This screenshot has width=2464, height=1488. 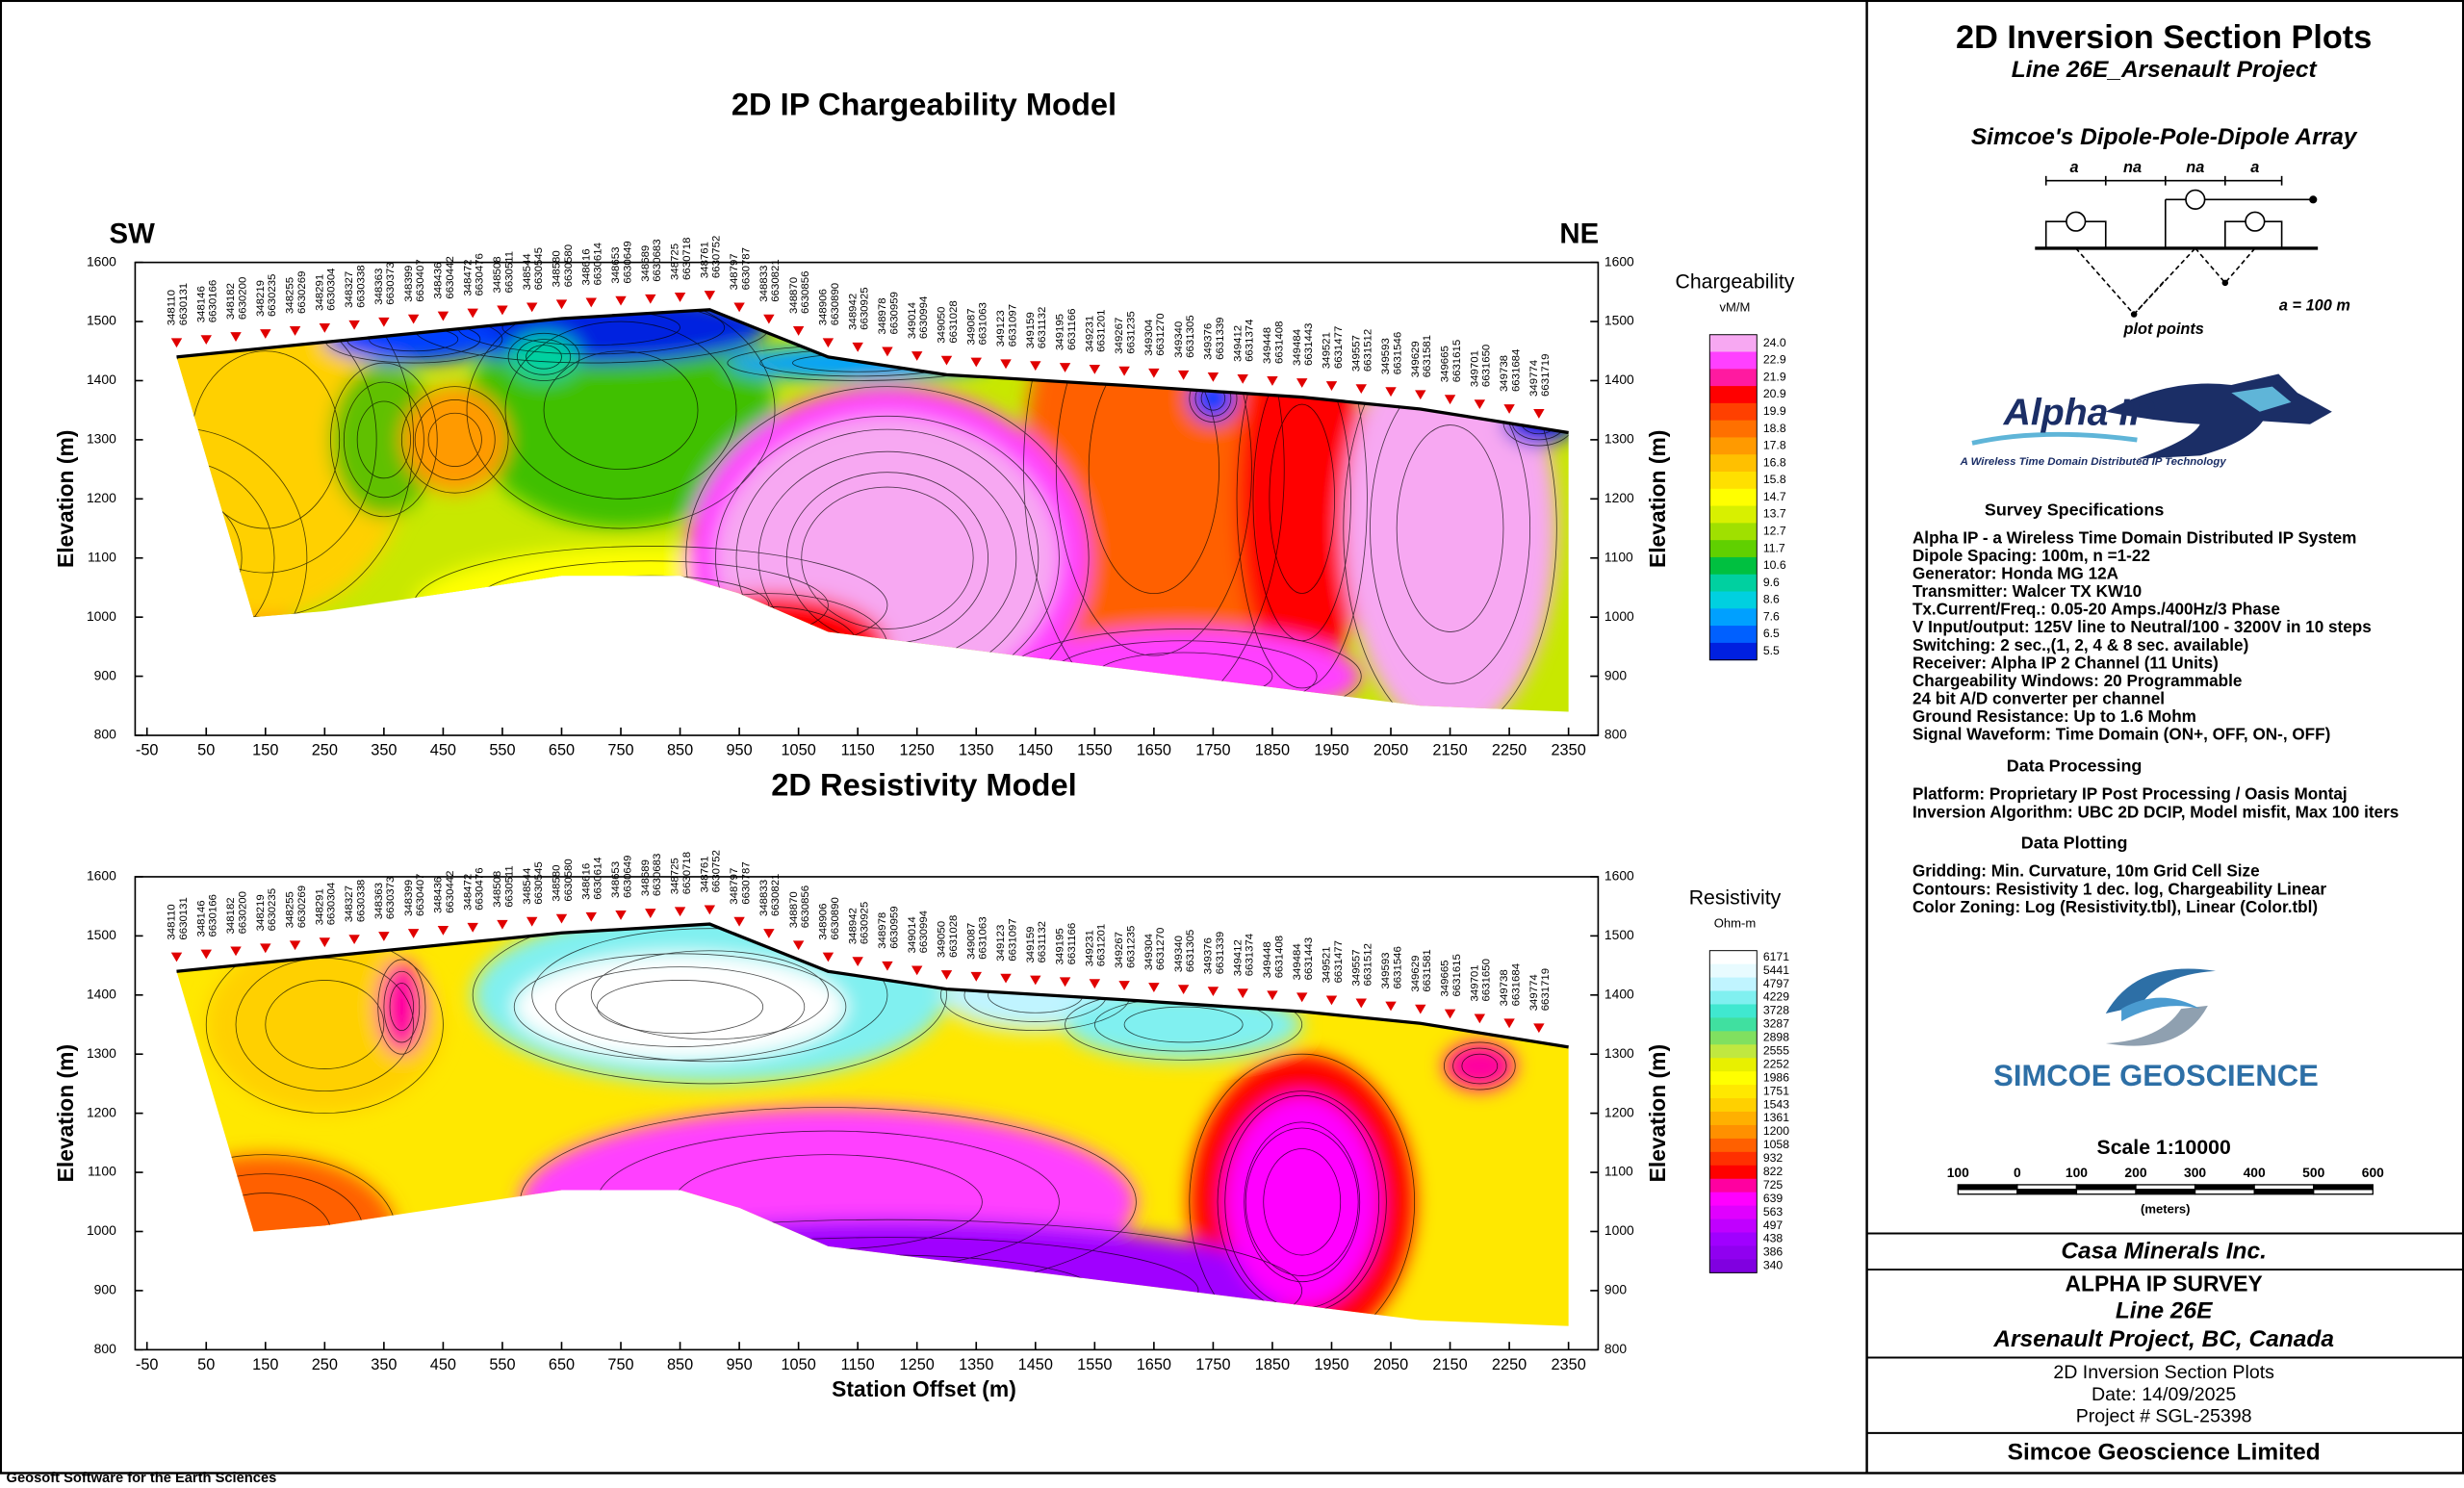 What do you see at coordinates (657, 875) in the screenshot?
I see `station-northing: 6630683` at bounding box center [657, 875].